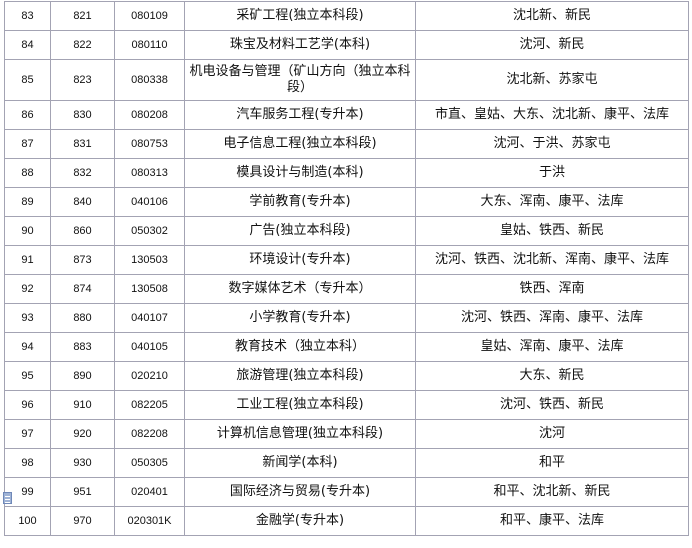 The width and height of the screenshot is (692, 548). I want to click on row-index-cell: 85, so click(27, 80).